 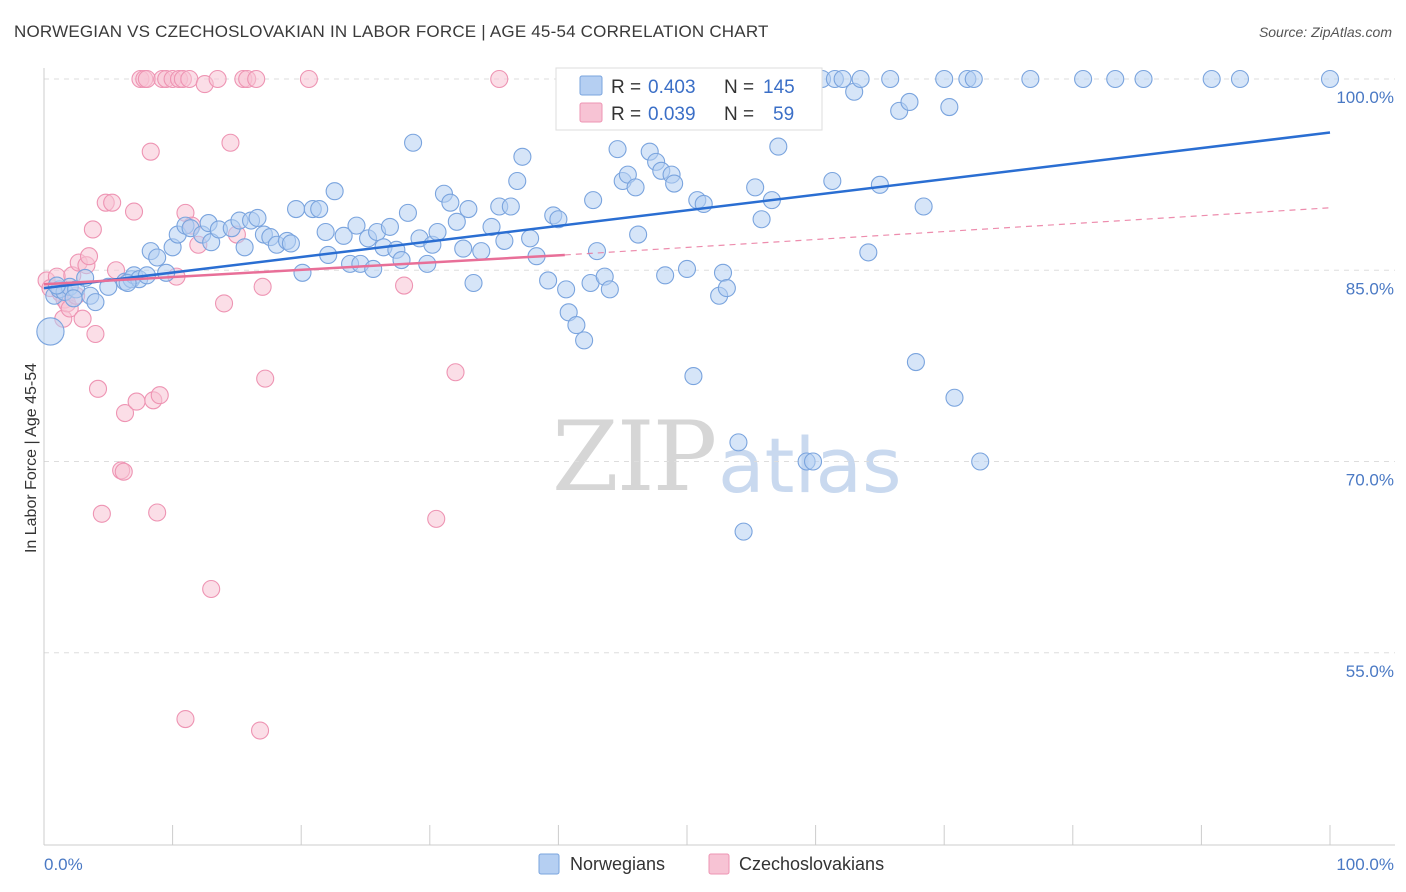 I want to click on stats-n-value-2: 59, so click(x=783, y=114).